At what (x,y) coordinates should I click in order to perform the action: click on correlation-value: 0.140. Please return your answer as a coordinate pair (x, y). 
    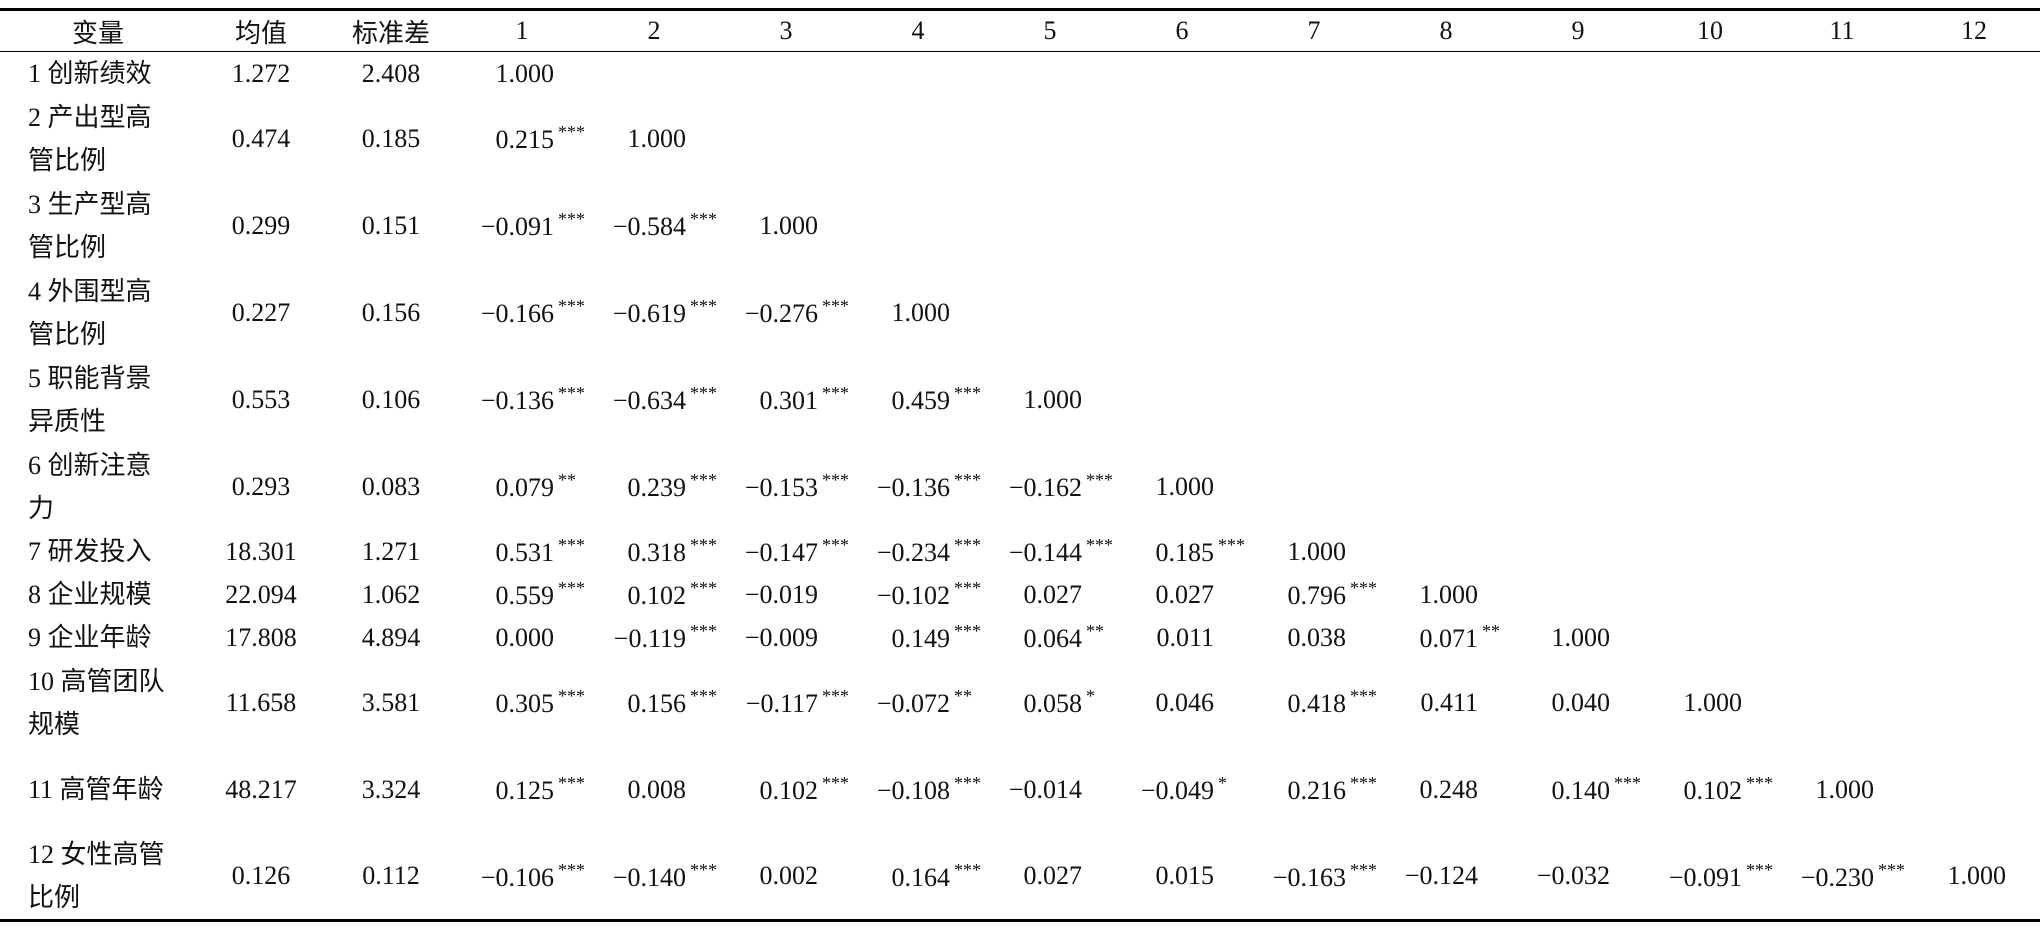
    Looking at the image, I should click on (1581, 790).